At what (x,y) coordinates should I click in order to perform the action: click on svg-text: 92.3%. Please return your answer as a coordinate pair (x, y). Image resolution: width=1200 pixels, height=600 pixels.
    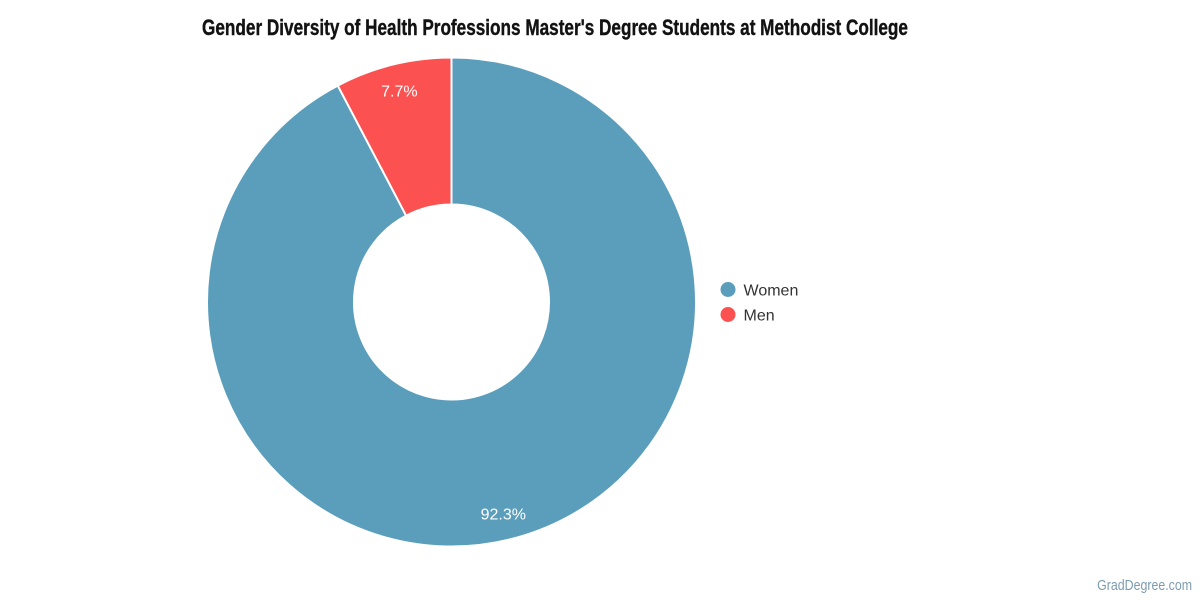
    Looking at the image, I should click on (503, 515).